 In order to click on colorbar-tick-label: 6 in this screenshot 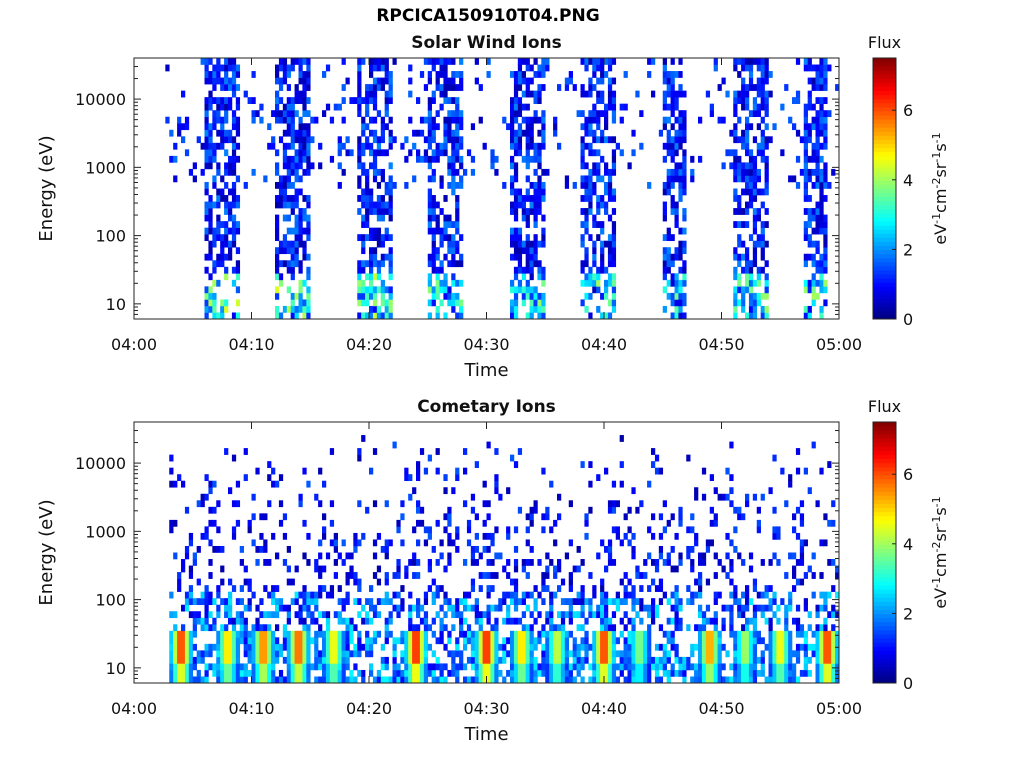, I will do `click(908, 474)`.